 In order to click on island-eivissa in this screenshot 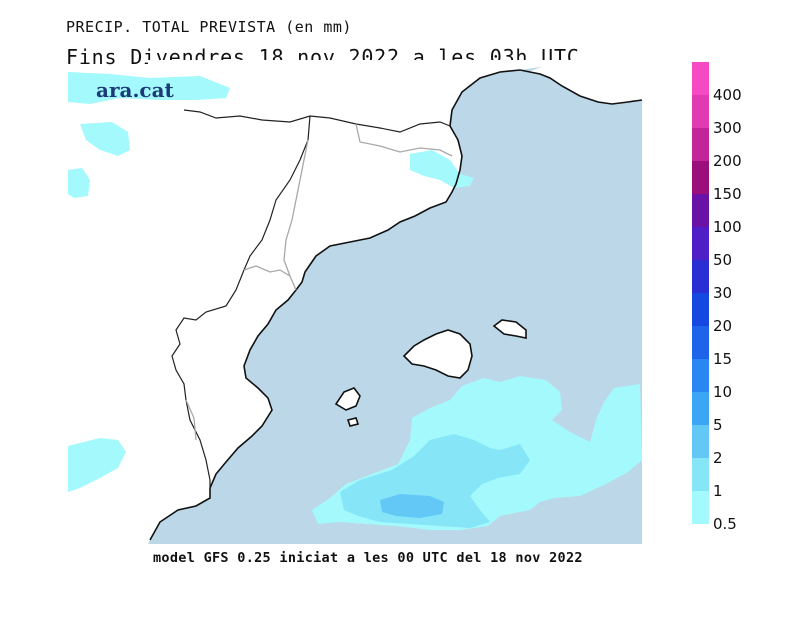, I will do `click(347, 399)`.